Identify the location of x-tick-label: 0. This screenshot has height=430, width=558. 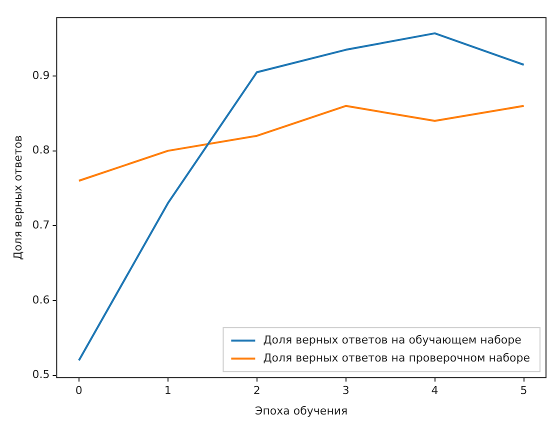
(78, 391).